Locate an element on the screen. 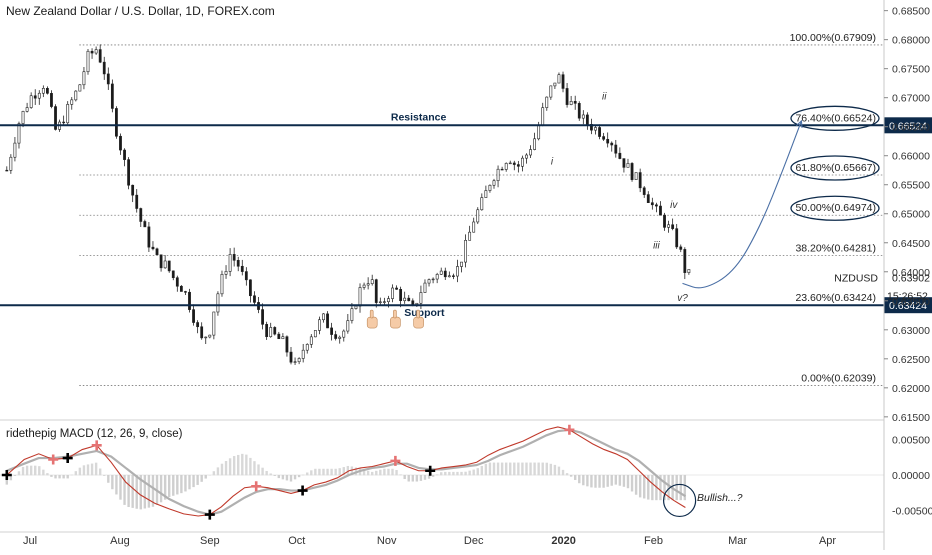 The image size is (932, 555). fib-label: 61.80%(0.65667) is located at coordinates (835, 168).